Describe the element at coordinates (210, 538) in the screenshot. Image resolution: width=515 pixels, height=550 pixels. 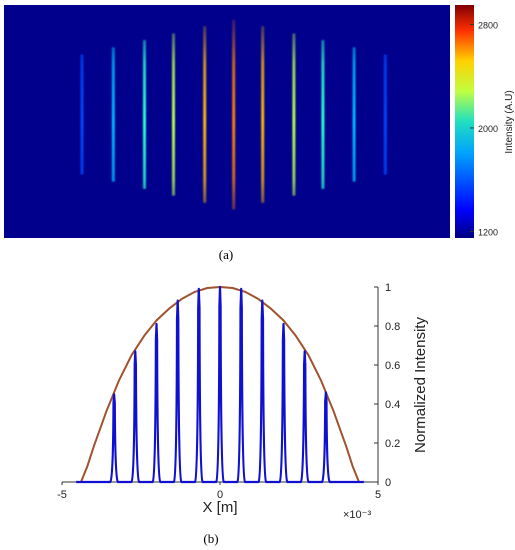
I see `caption-b: (b)` at that location.